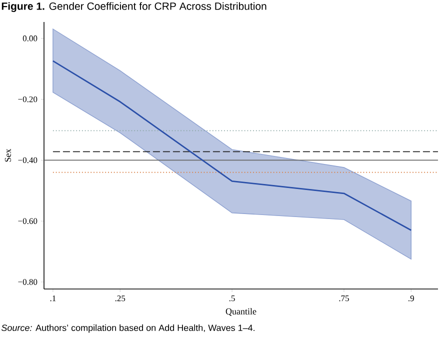 This screenshot has height=342, width=440. I want to click on text: Source: Authors’ compilation based on Add Health, Waves 1–4., so click(127, 328).